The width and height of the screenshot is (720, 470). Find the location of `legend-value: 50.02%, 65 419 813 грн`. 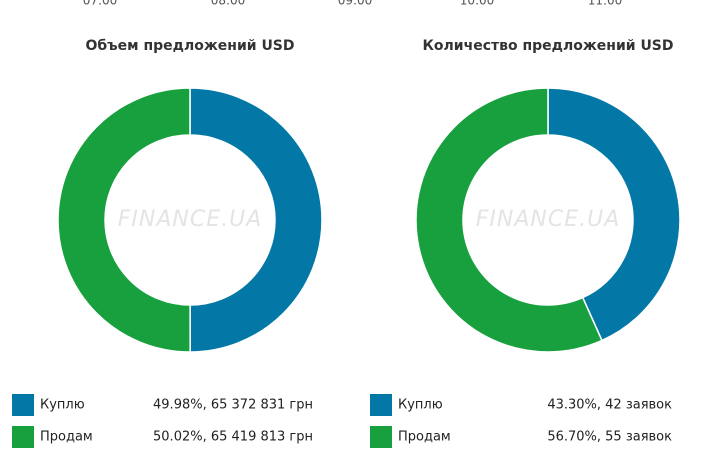

legend-value: 50.02%, 65 419 813 грн is located at coordinates (233, 437).